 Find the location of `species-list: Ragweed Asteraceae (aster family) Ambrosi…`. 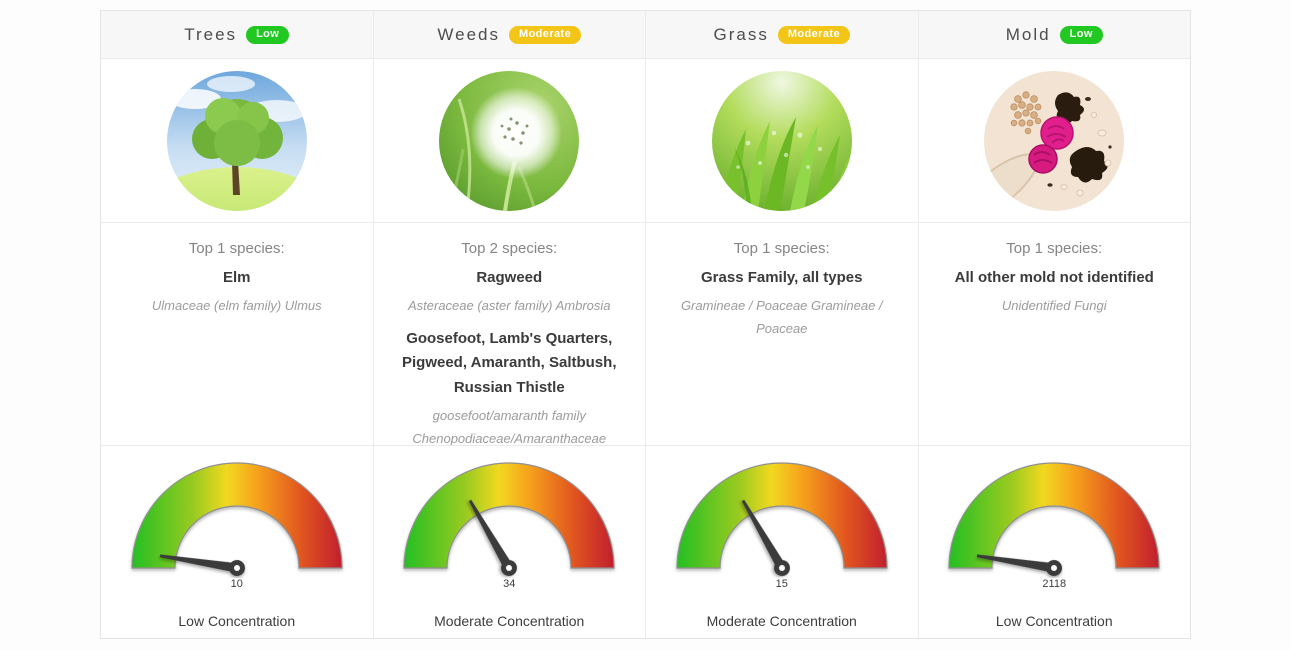

species-list: Ragweed Asteraceae (aster family) Ambrosi… is located at coordinates (510, 356).